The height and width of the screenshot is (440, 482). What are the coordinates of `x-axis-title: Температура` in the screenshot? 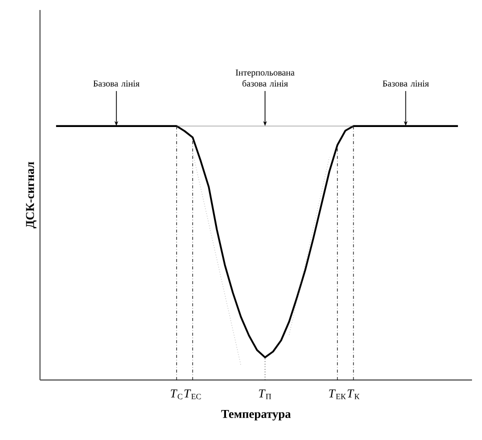 It's located at (256, 415).